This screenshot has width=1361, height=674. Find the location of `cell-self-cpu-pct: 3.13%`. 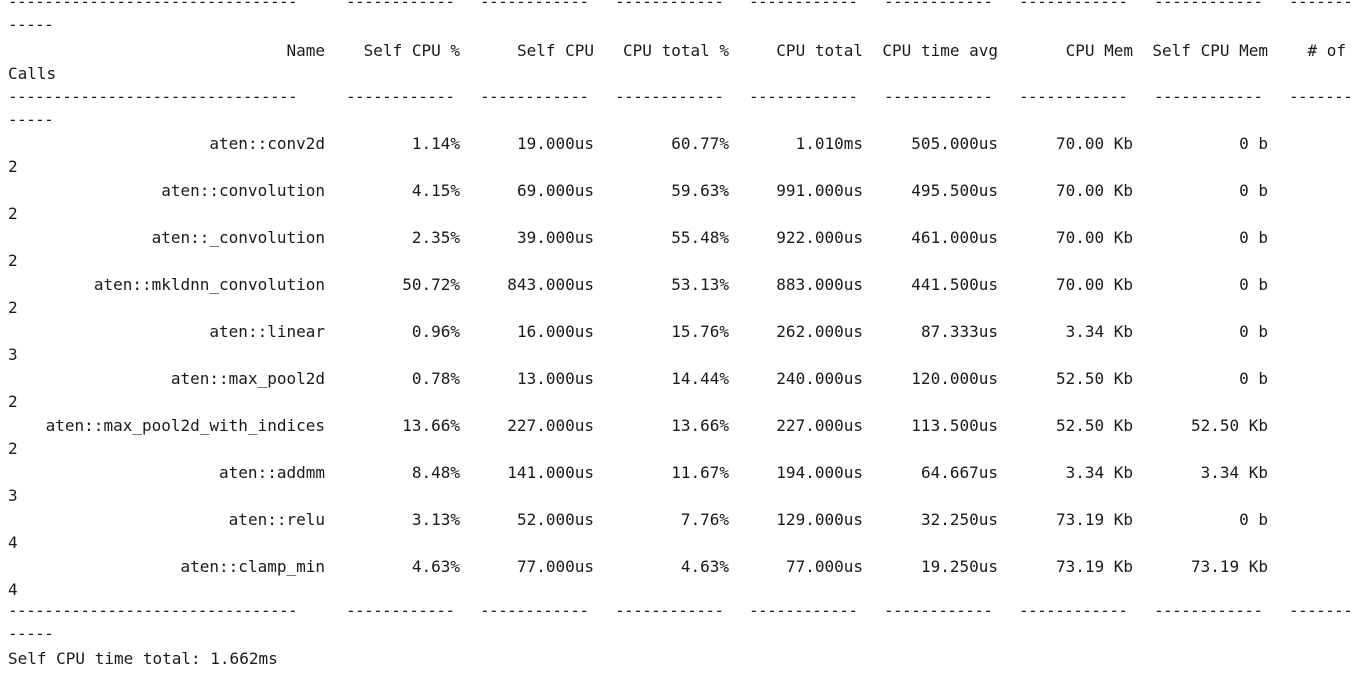

cell-self-cpu-pct: 3.13% is located at coordinates (435, 519).